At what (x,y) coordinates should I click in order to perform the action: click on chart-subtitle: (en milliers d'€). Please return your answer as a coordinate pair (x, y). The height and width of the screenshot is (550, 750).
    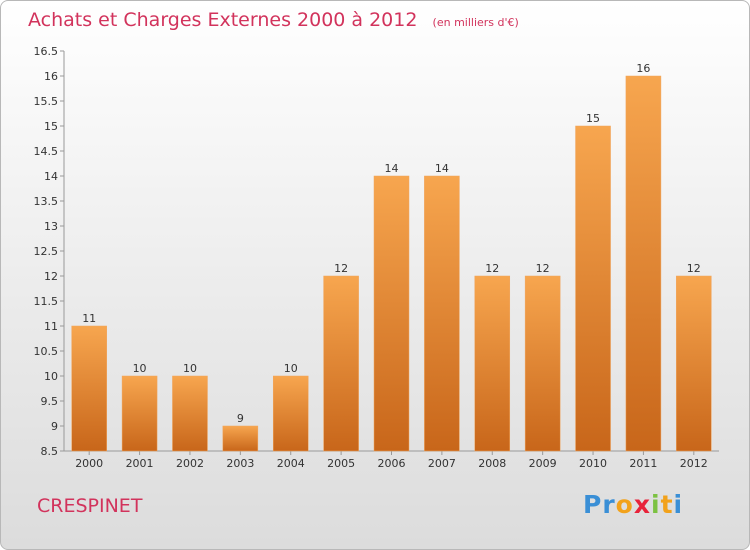
    Looking at the image, I should click on (475, 22).